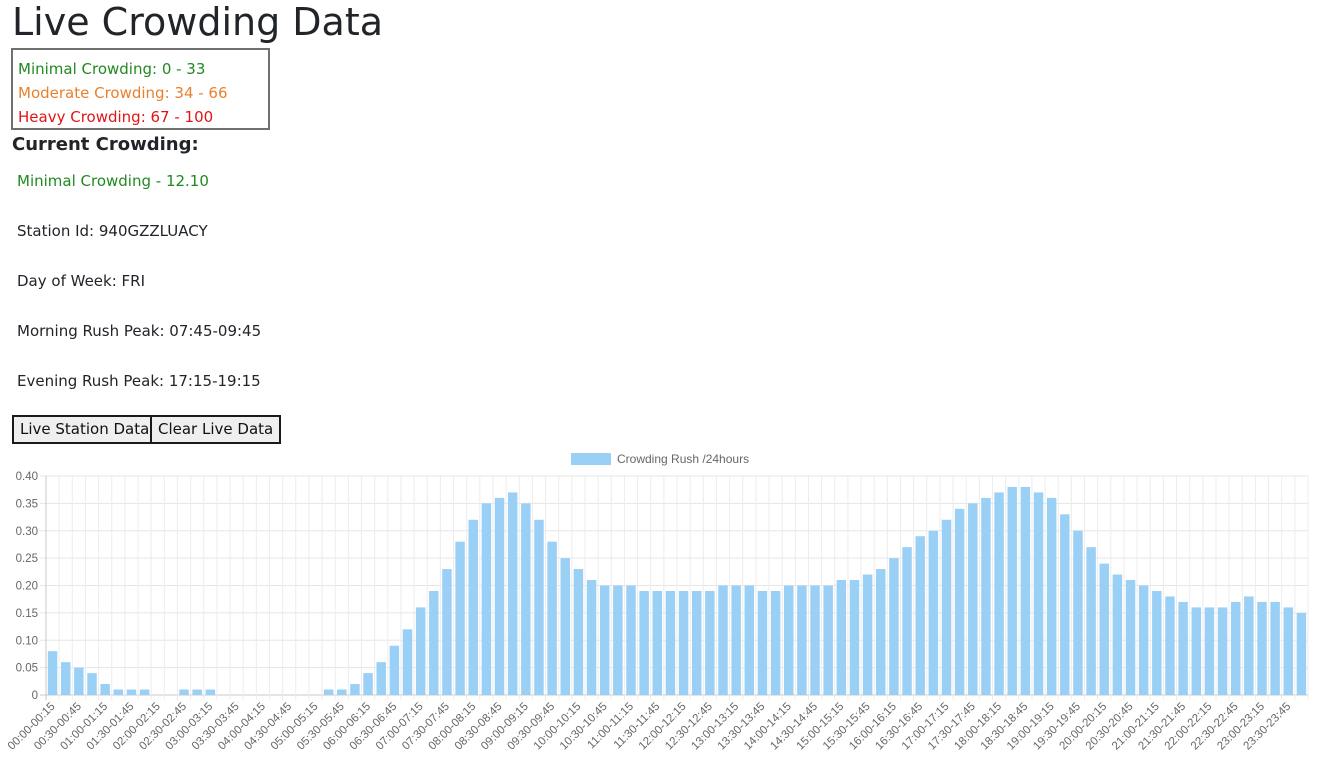 This screenshot has height=778, width=1334. I want to click on day-of-week: Day of Week: FRI, so click(81, 281).